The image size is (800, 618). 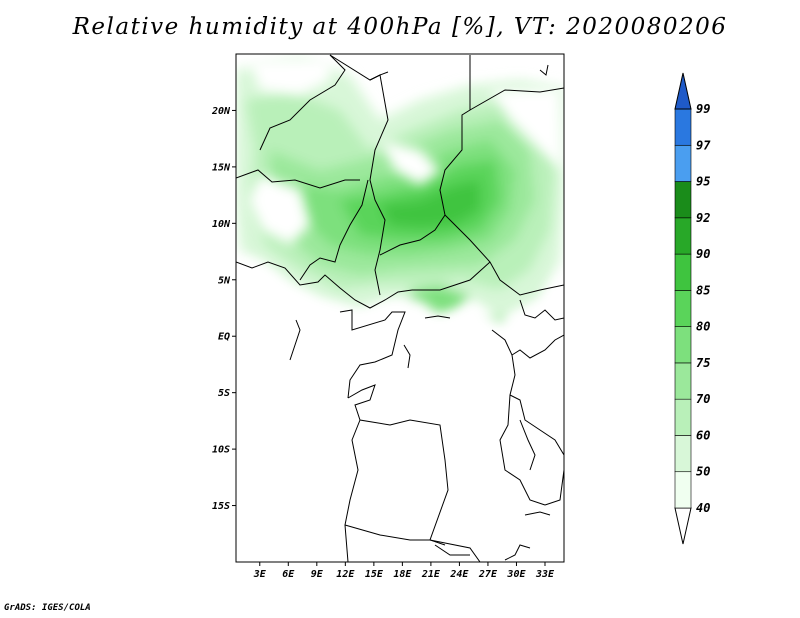 What do you see at coordinates (431, 574) in the screenshot?
I see `lon-tick-label: 21E` at bounding box center [431, 574].